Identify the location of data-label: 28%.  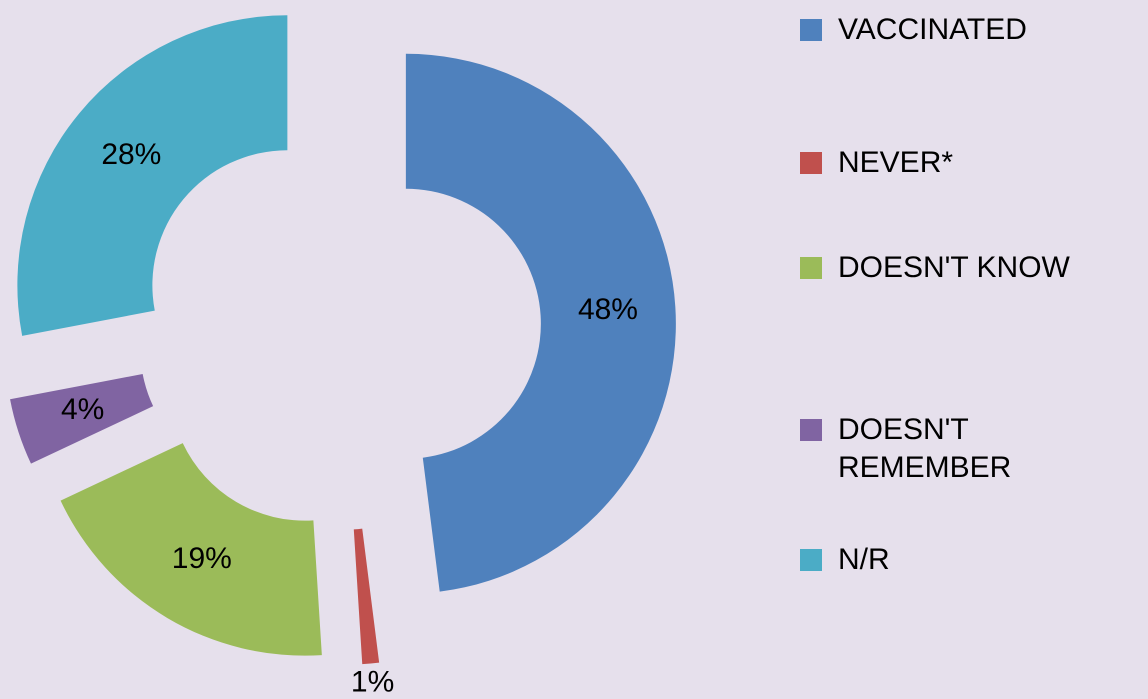
(131, 154).